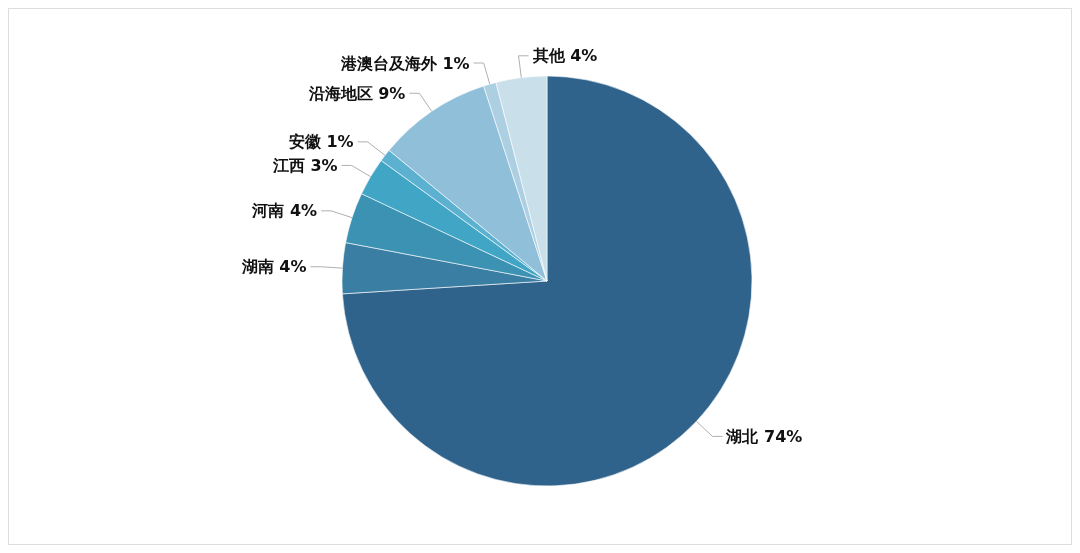  What do you see at coordinates (392, 93) in the screenshot?
I see `data-label: 9%` at bounding box center [392, 93].